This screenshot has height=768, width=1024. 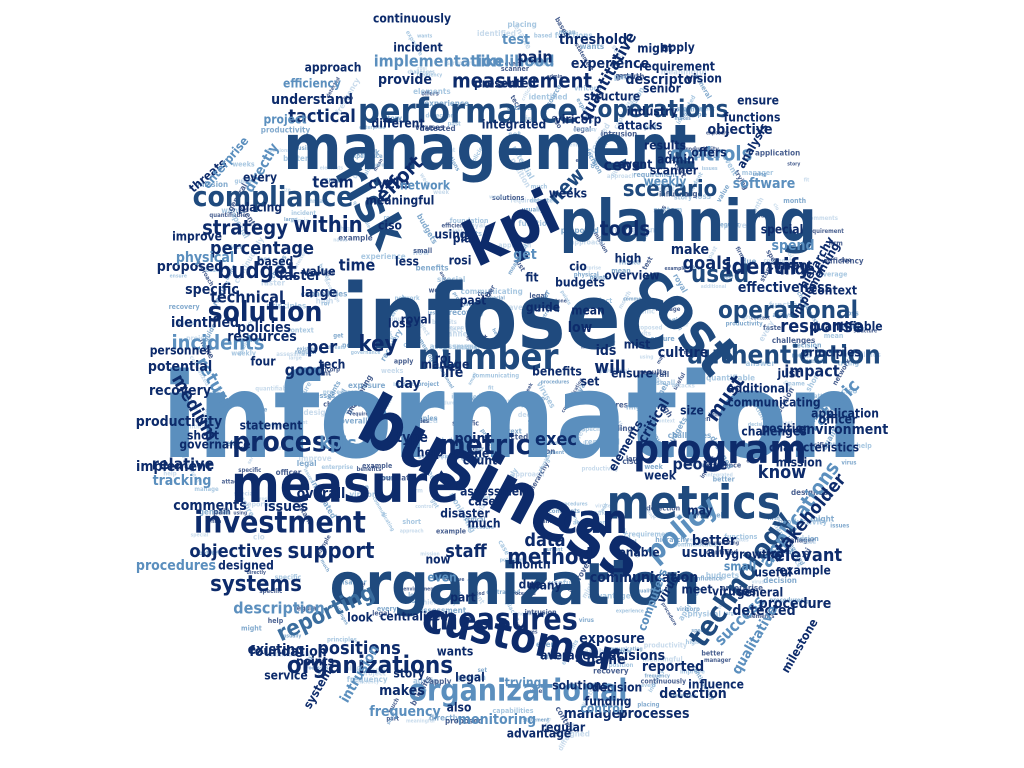 I want to click on cloud-filler-word: pain, so click(x=543, y=521).